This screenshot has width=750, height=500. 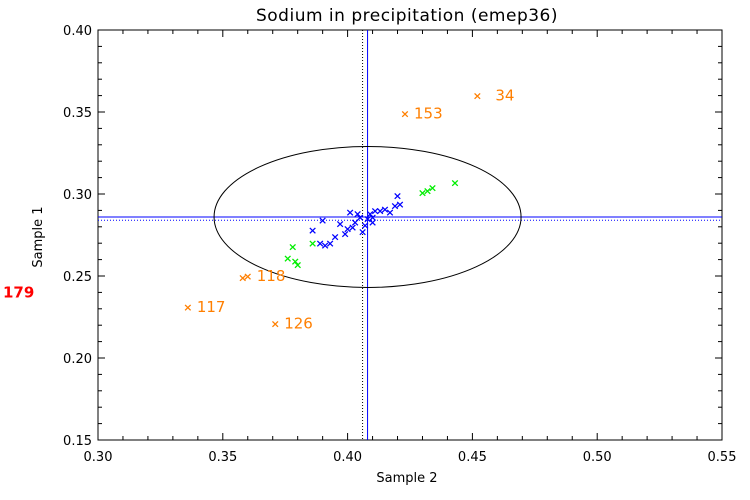 What do you see at coordinates (406, 478) in the screenshot?
I see `x-axis-label: Sample 2` at bounding box center [406, 478].